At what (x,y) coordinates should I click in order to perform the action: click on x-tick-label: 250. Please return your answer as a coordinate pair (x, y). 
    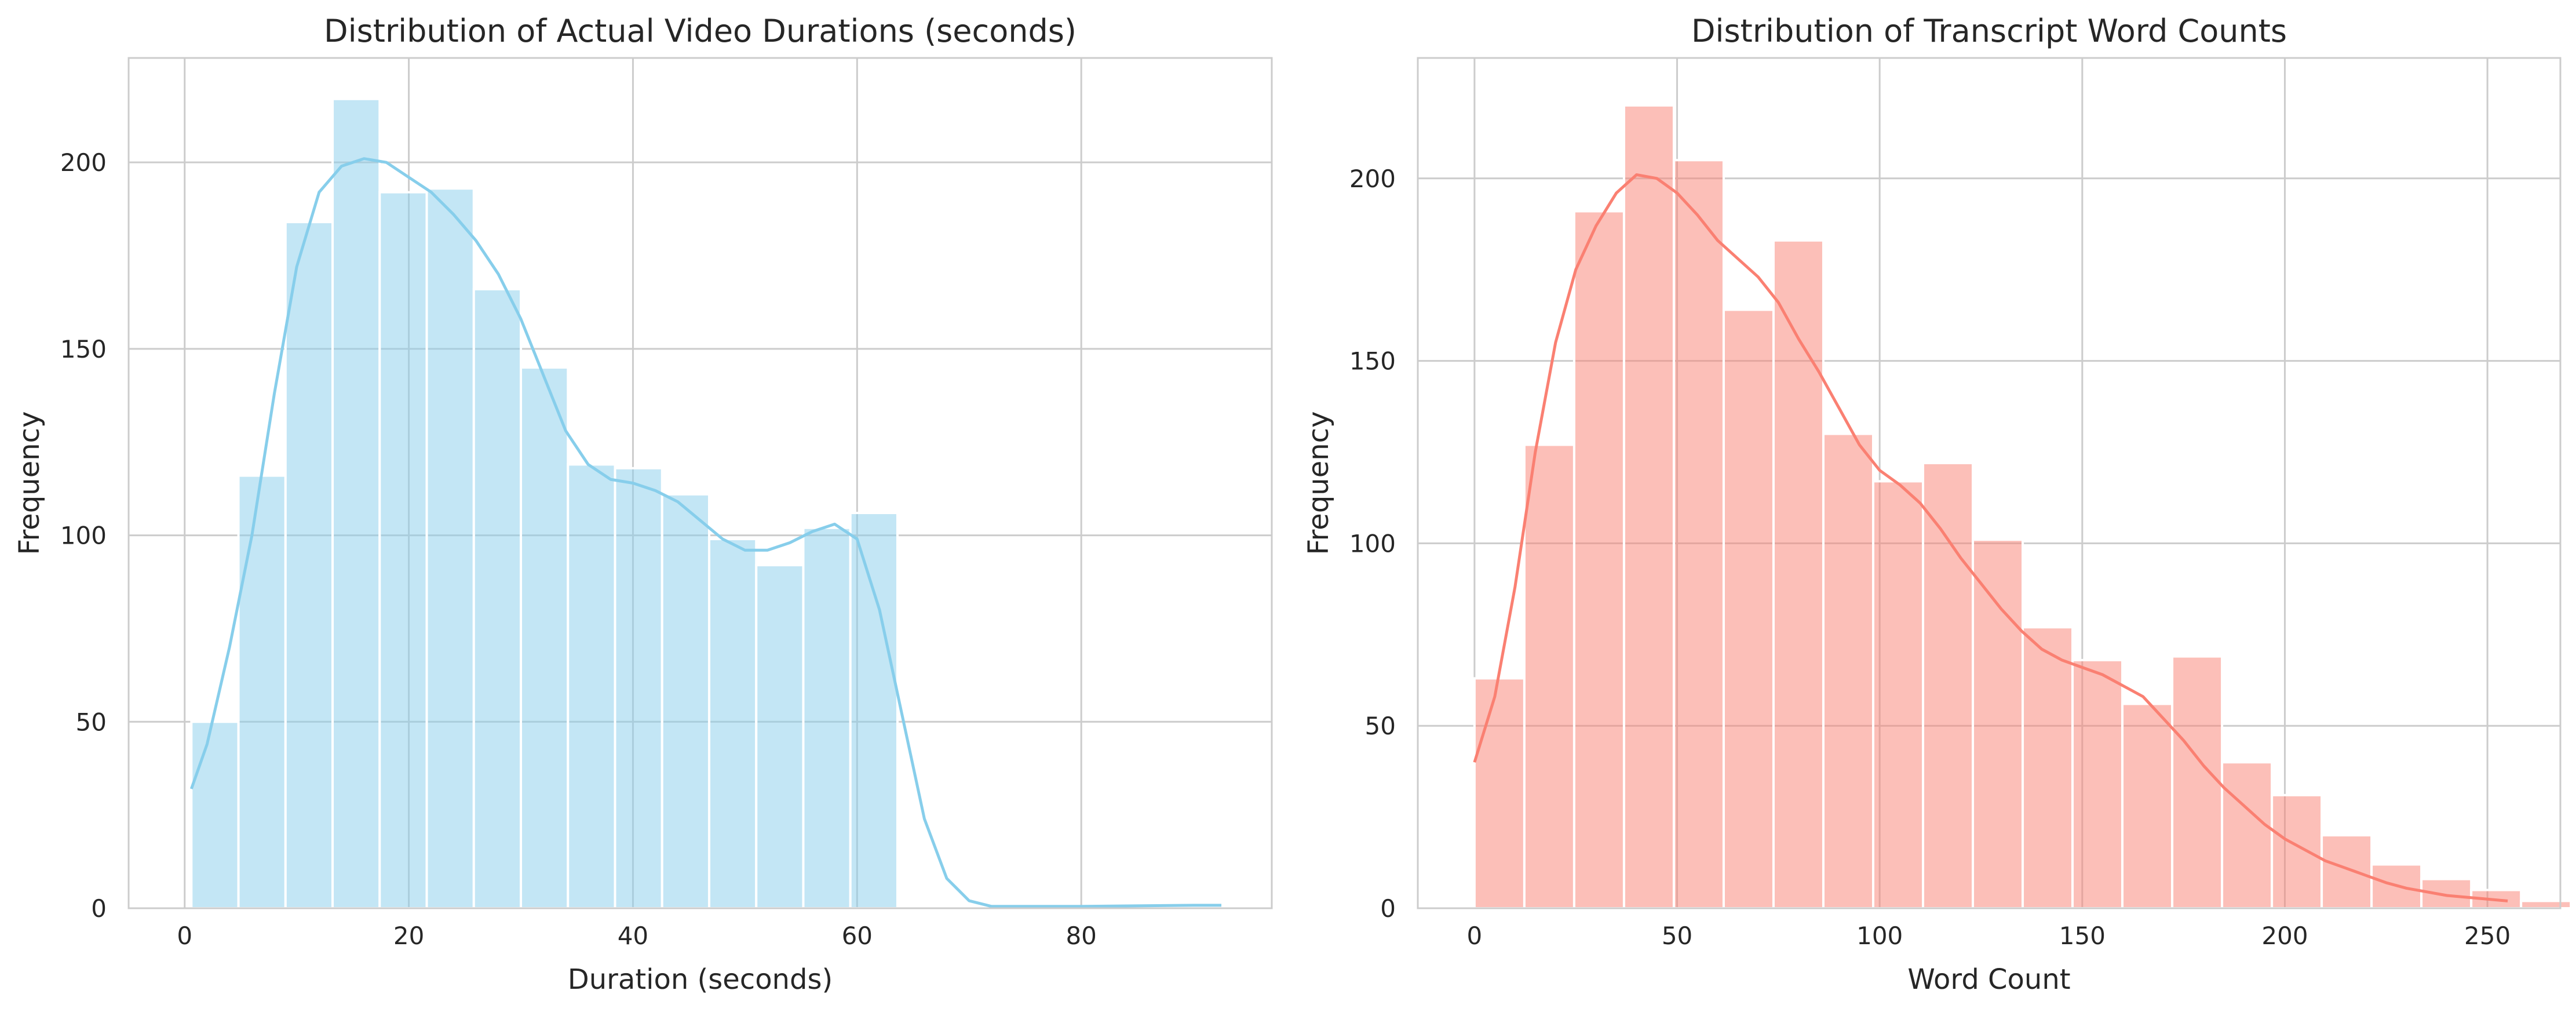
    Looking at the image, I should click on (2487, 936).